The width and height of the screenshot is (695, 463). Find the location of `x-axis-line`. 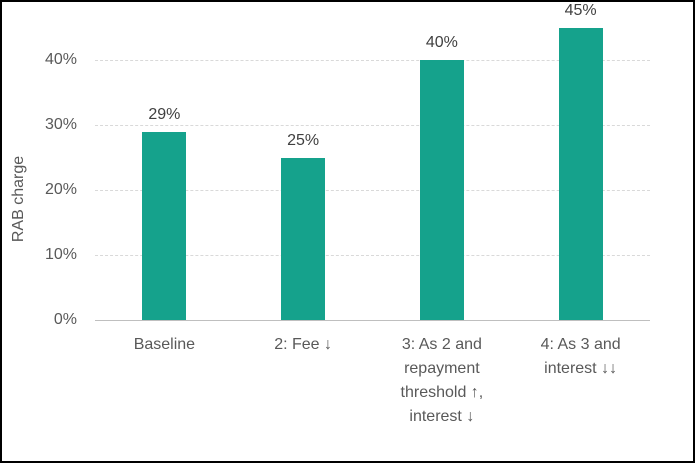

x-axis-line is located at coordinates (372, 320).